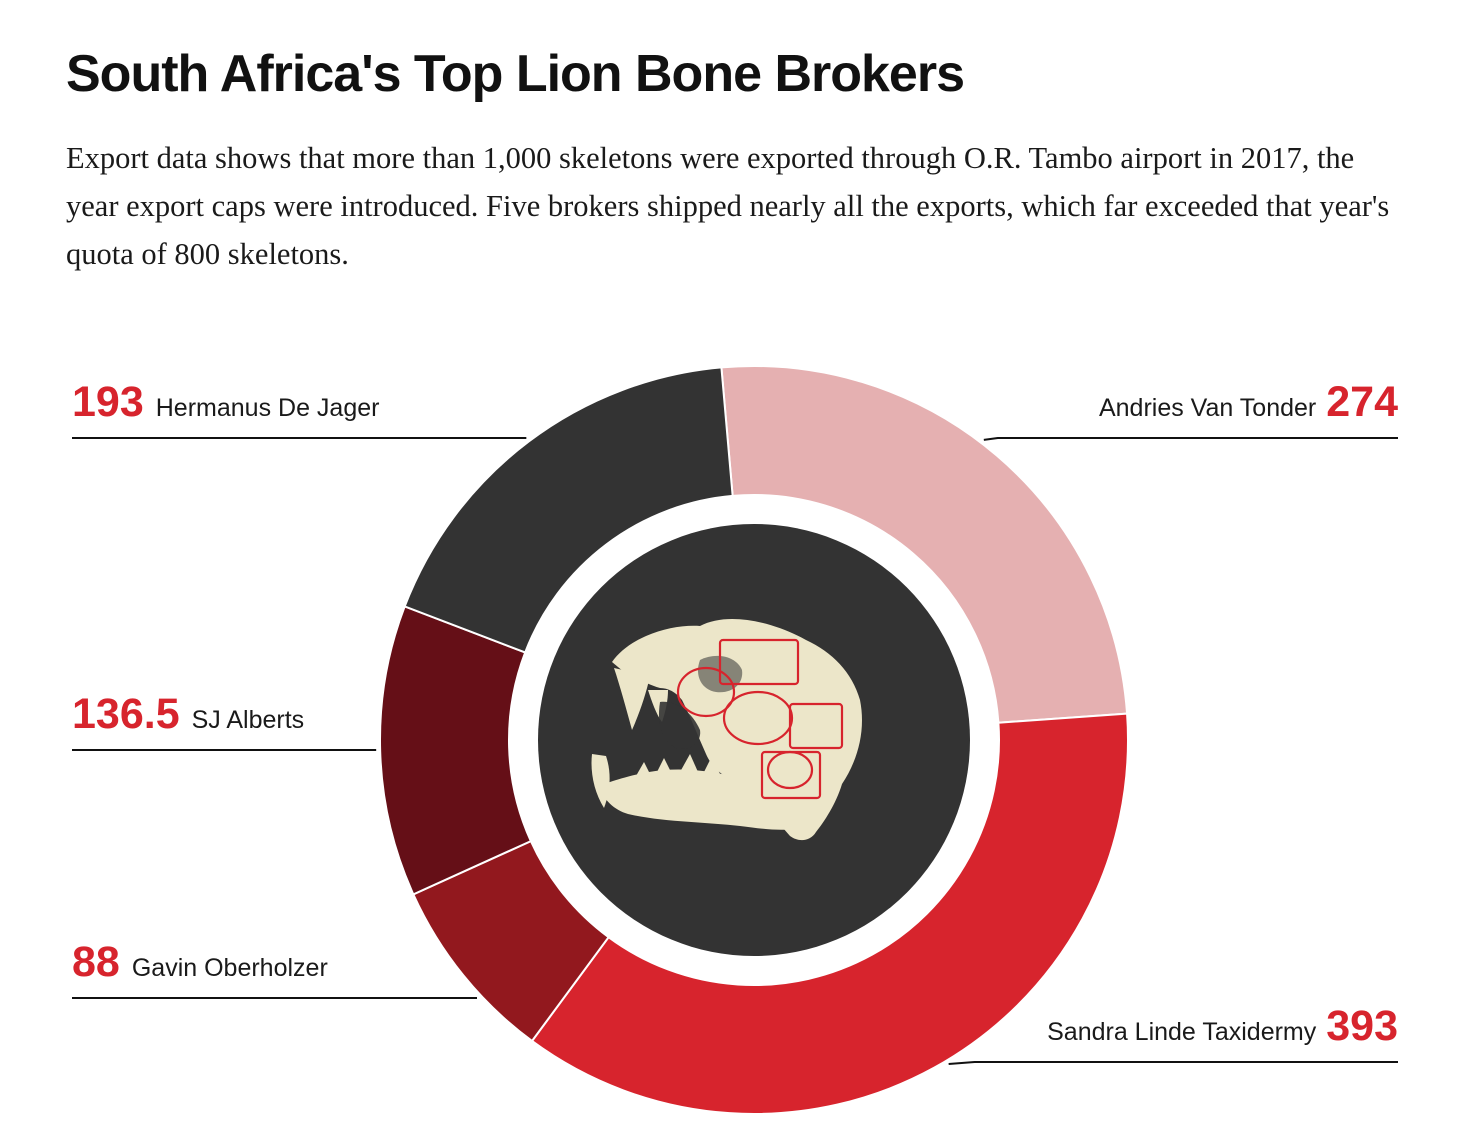  Describe the element at coordinates (1362, 402) in the screenshot. I see `value-label-andries-van-tonder: 274` at that location.